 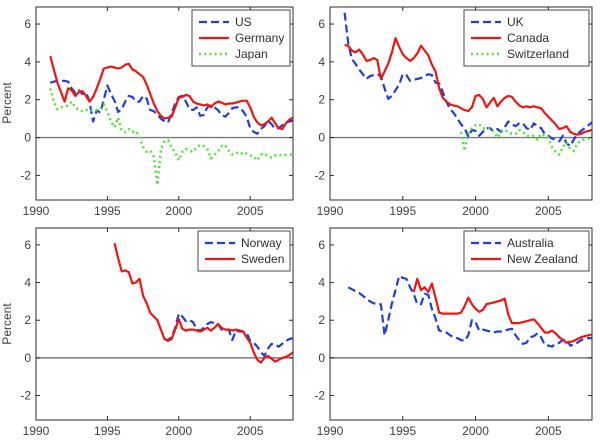 I want to click on series-line-new-zealand, so click(x=502, y=310).